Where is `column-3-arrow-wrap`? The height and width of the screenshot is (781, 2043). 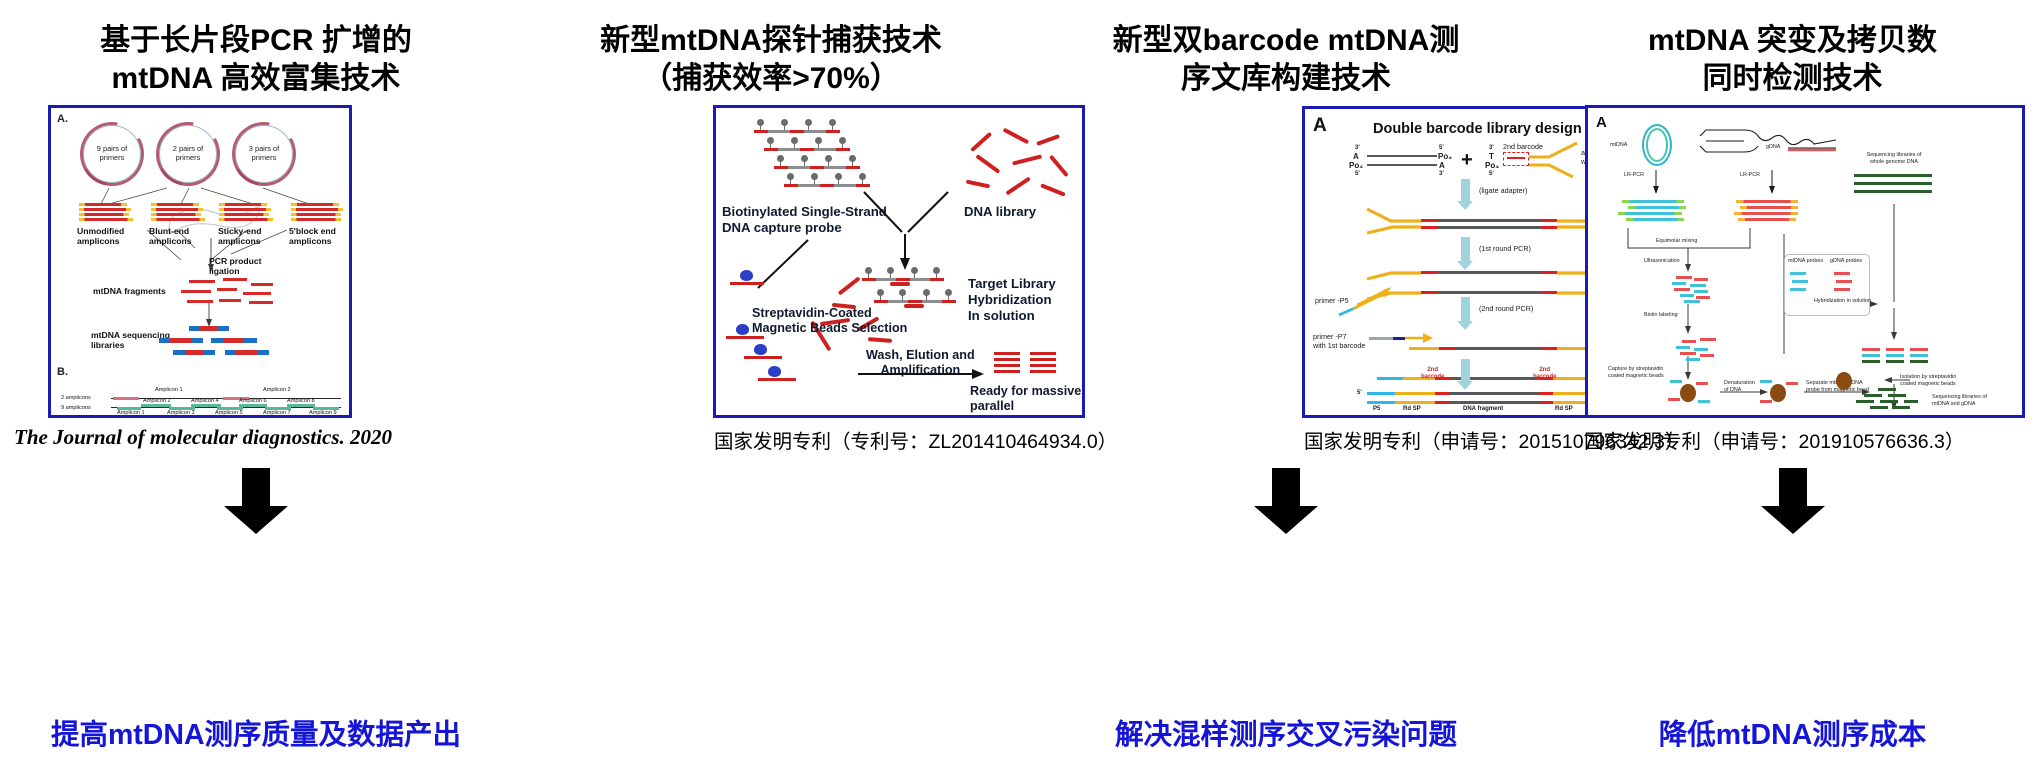 column-3-arrow-wrap is located at coordinates (1286, 503).